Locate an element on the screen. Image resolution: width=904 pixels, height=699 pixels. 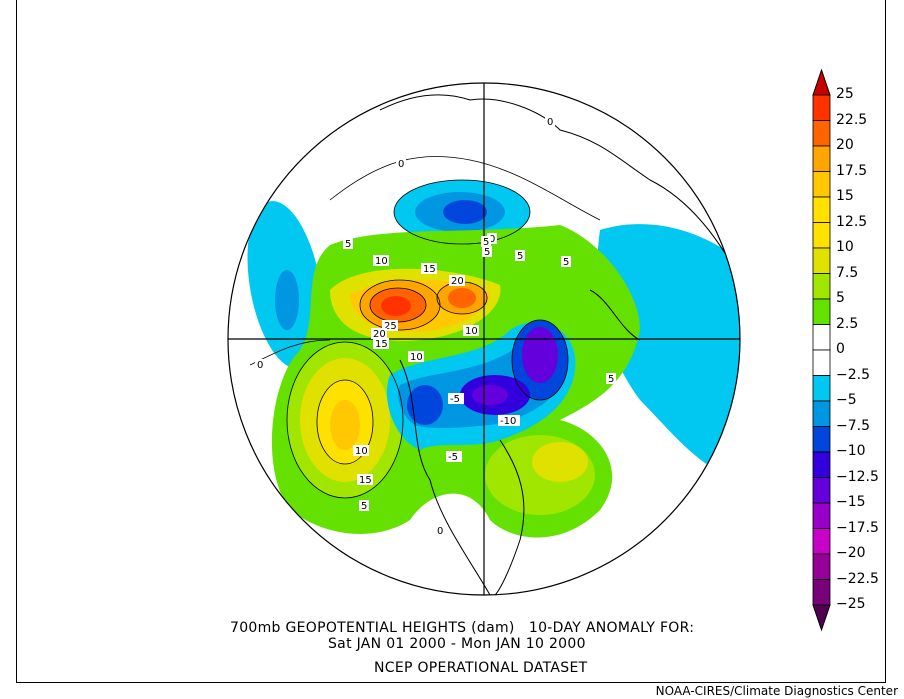
colorbar-label: 12.5 is located at coordinates (852, 221).